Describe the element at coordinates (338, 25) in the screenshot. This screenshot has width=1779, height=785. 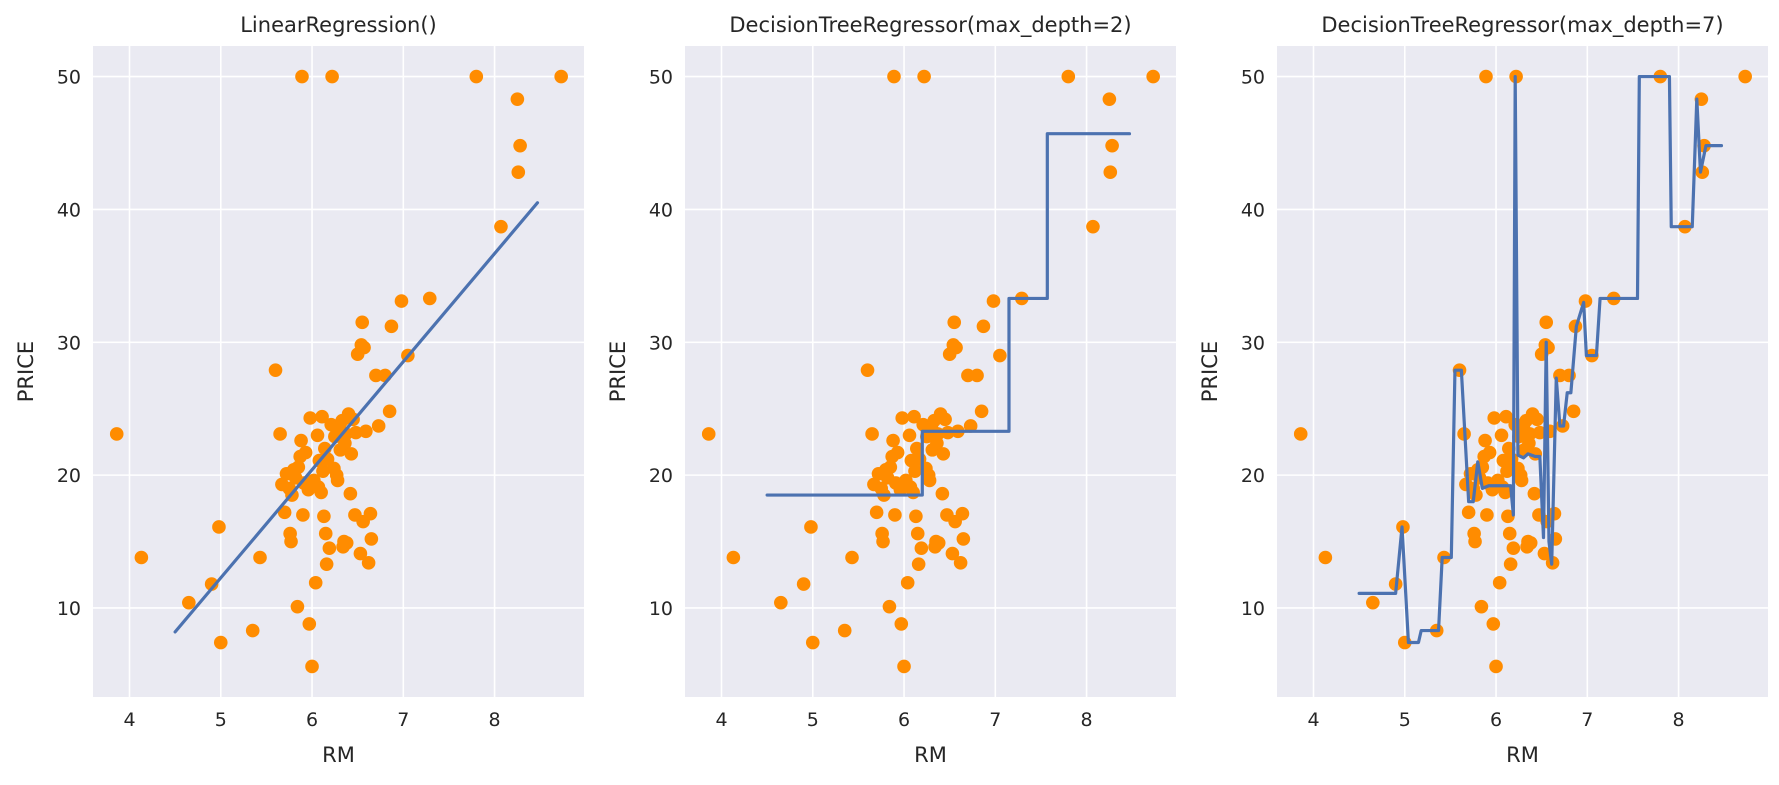
I see `chart-title: LinearRegression()` at that location.